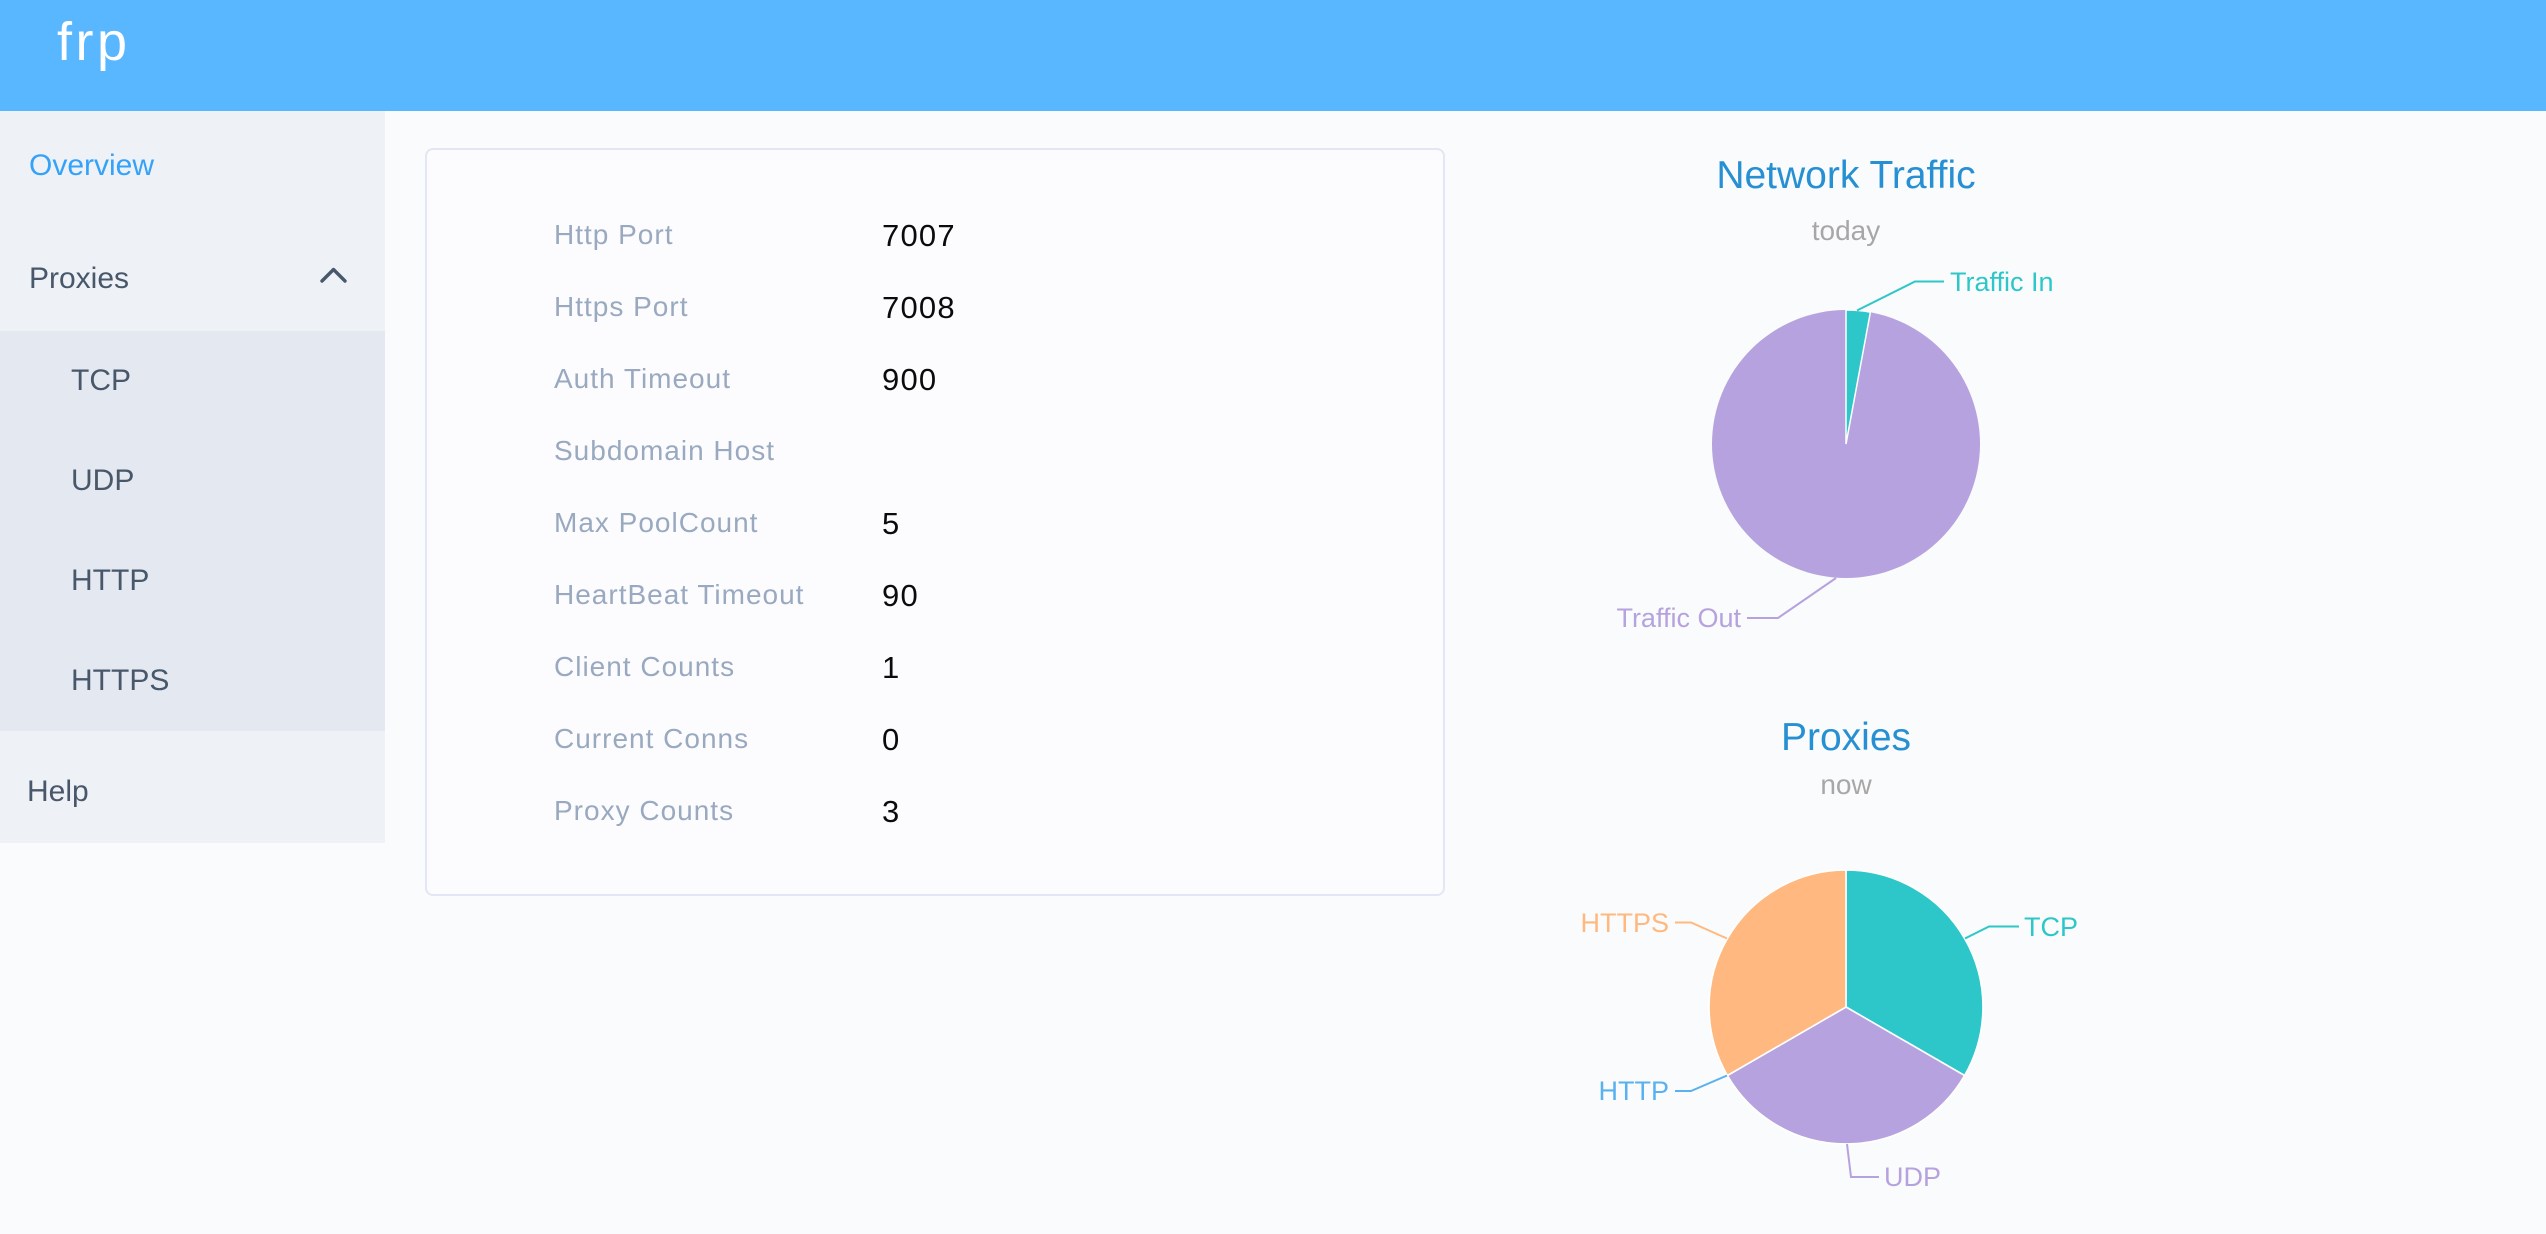 The image size is (2546, 1234). I want to click on svg-text: today, so click(1846, 230).